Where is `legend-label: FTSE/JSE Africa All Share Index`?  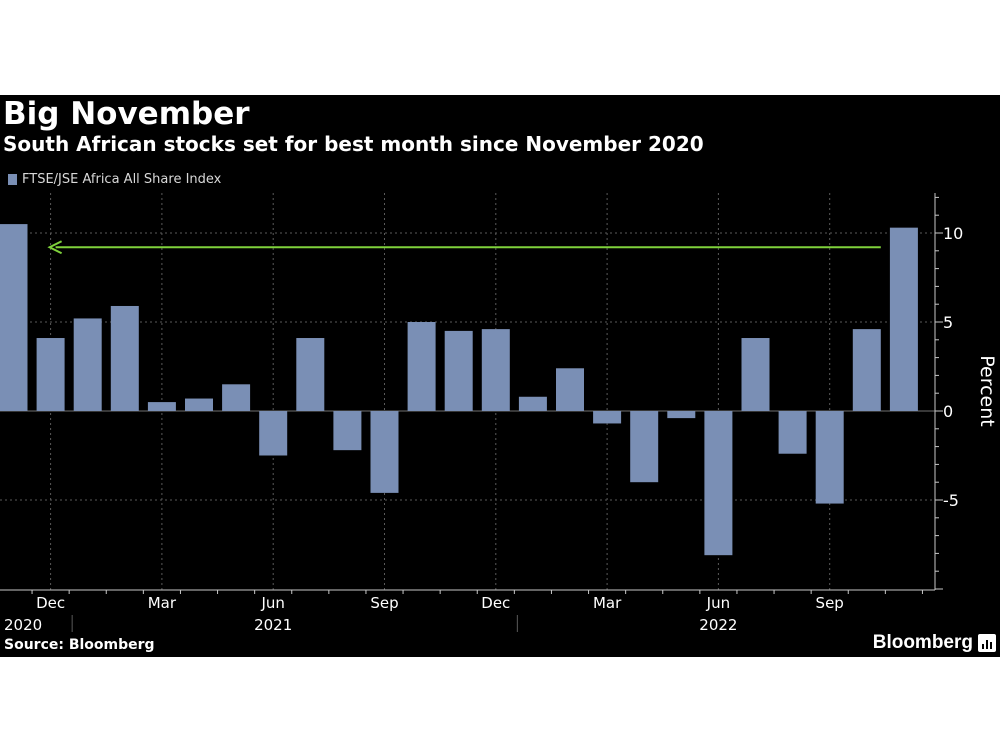
legend-label: FTSE/JSE Africa All Share Index is located at coordinates (122, 179).